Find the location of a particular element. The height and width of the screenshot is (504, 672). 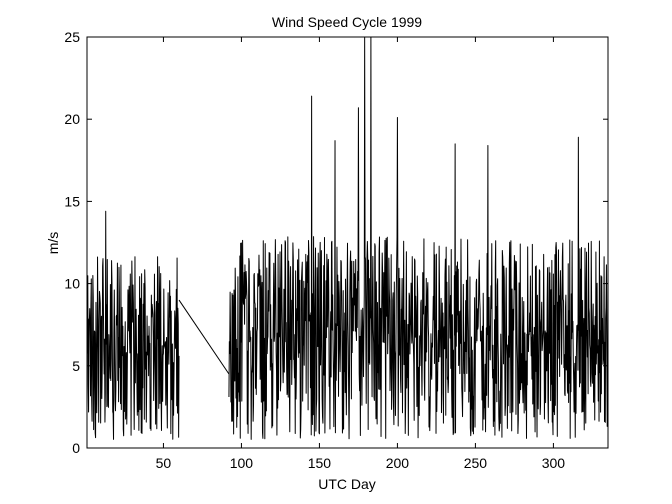

y-tick-label: 15 is located at coordinates (72, 201).